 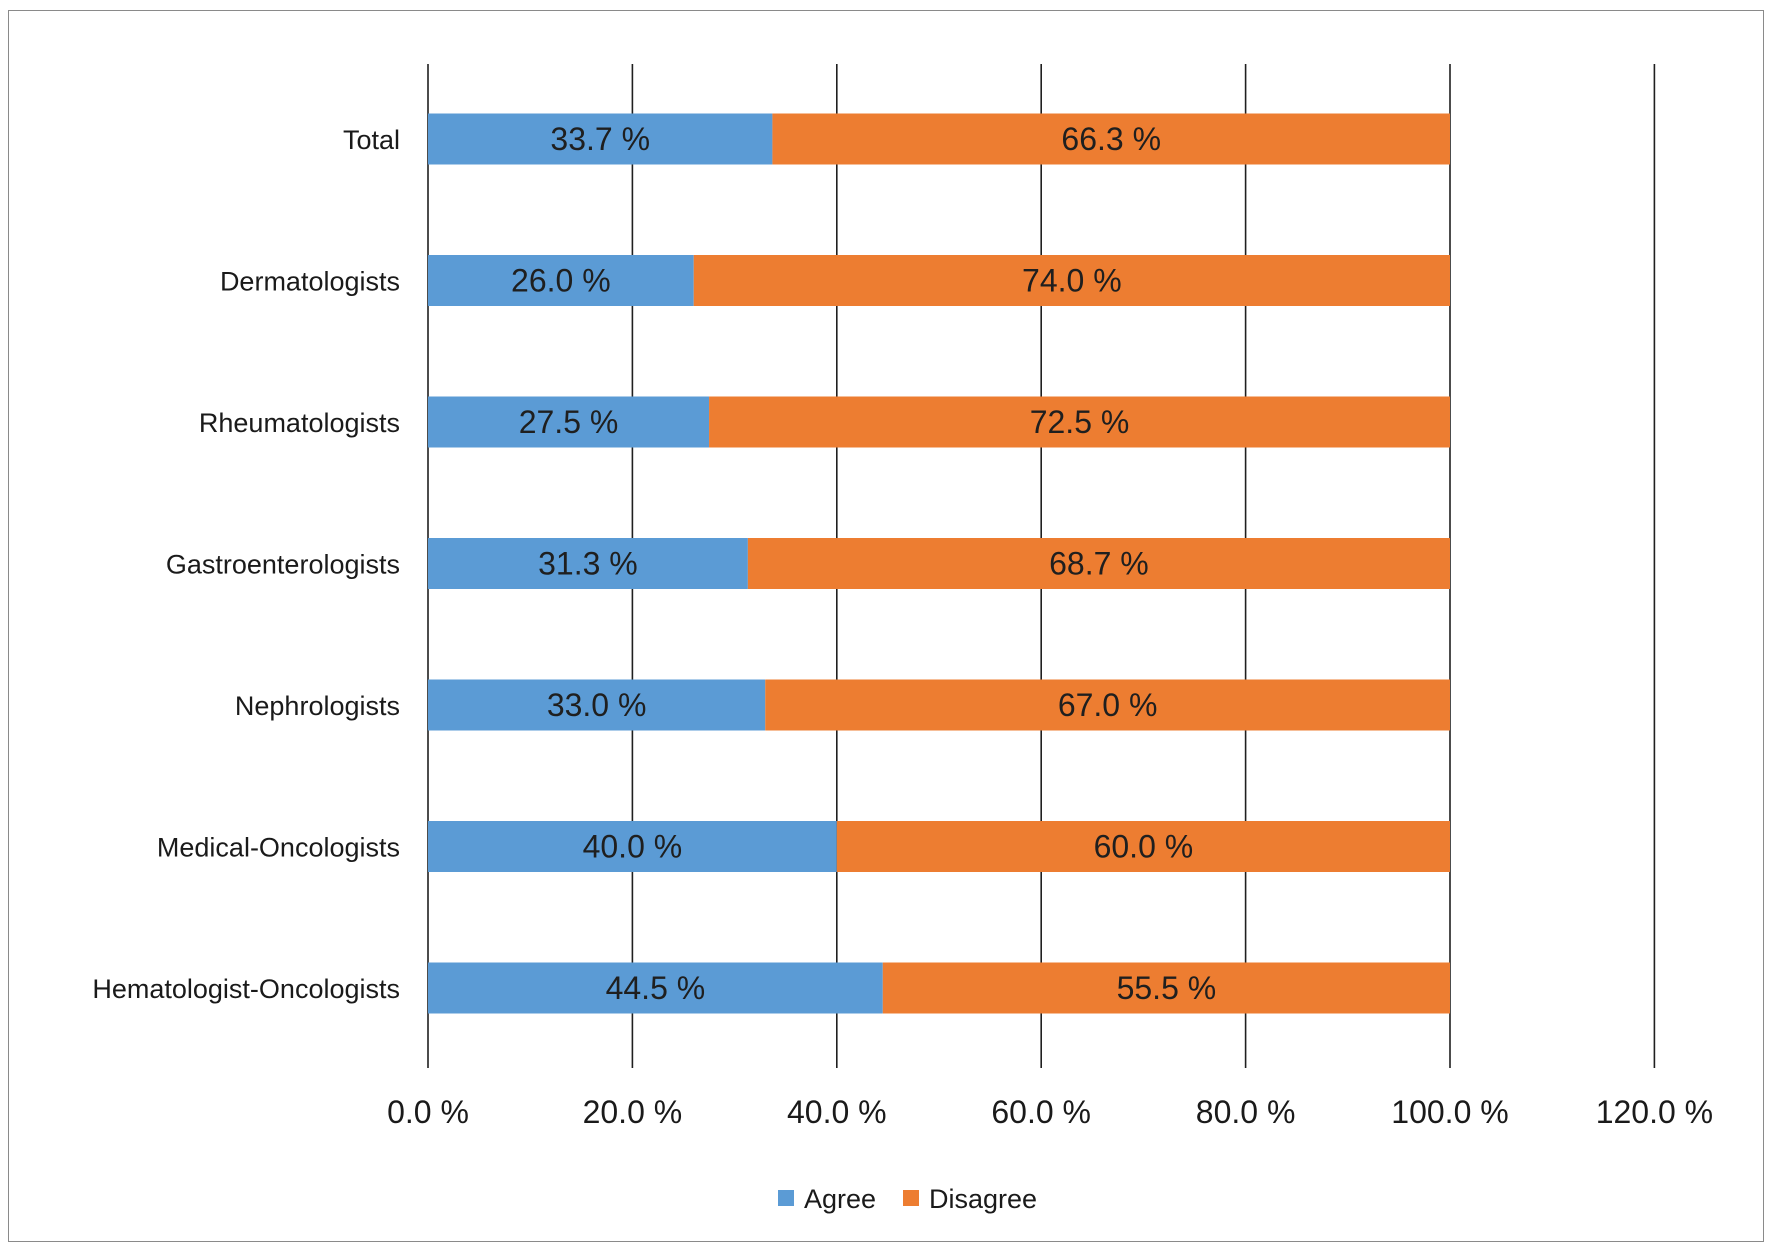 What do you see at coordinates (1654, 1112) in the screenshot?
I see `x-tick-label-6: 120.0 %` at bounding box center [1654, 1112].